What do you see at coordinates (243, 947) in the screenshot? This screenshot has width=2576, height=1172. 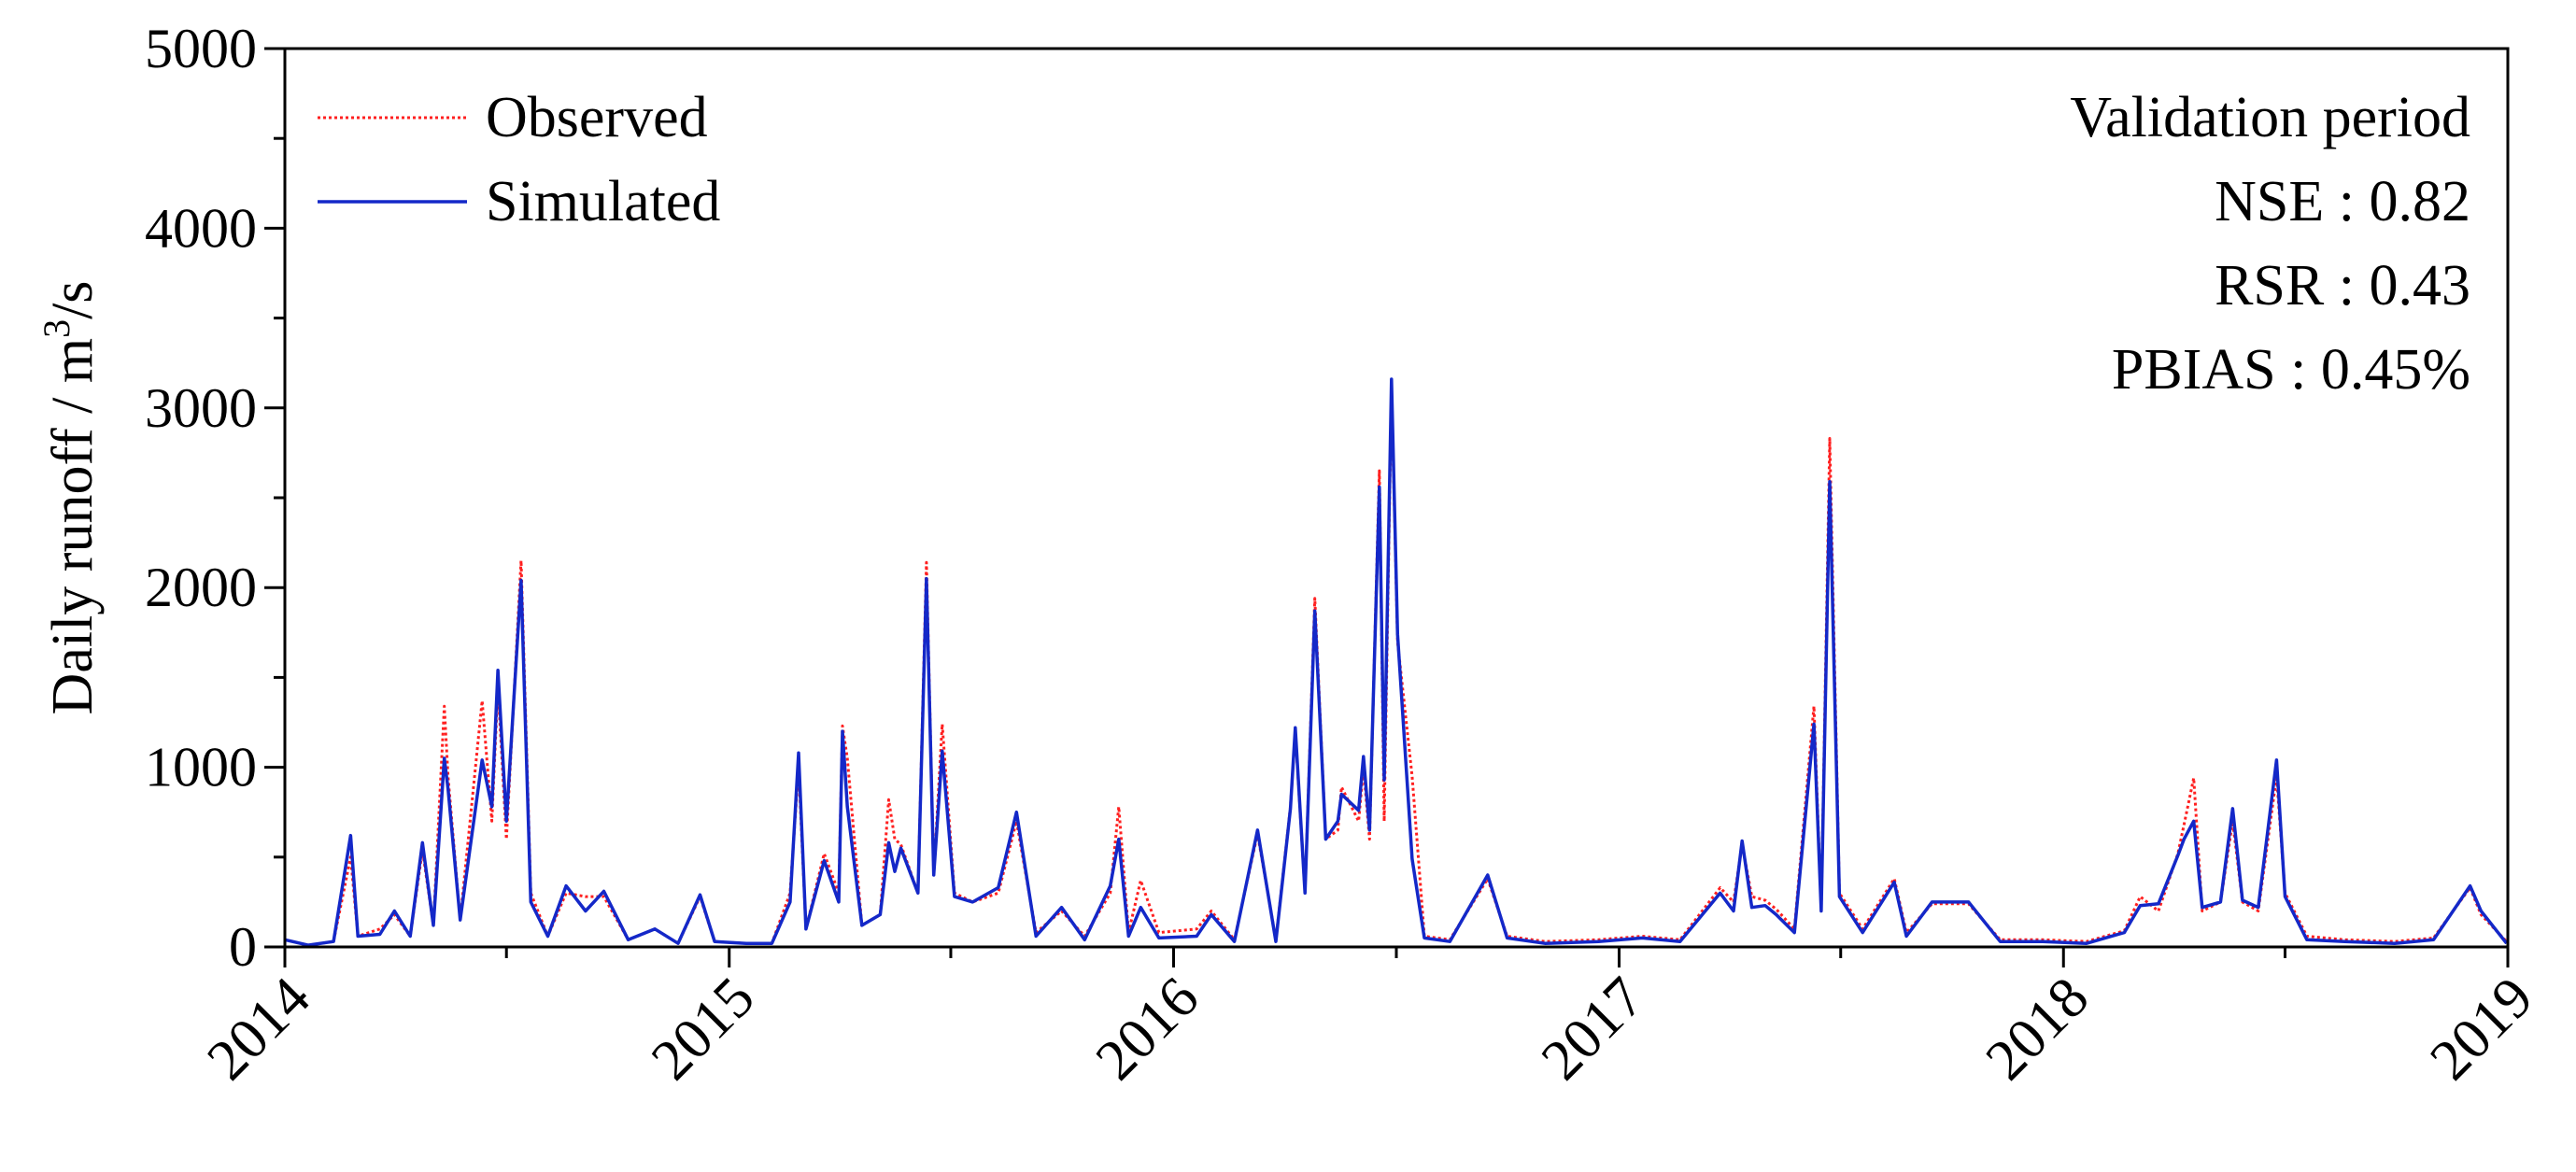 I see `y-tick-label-0: 0` at bounding box center [243, 947].